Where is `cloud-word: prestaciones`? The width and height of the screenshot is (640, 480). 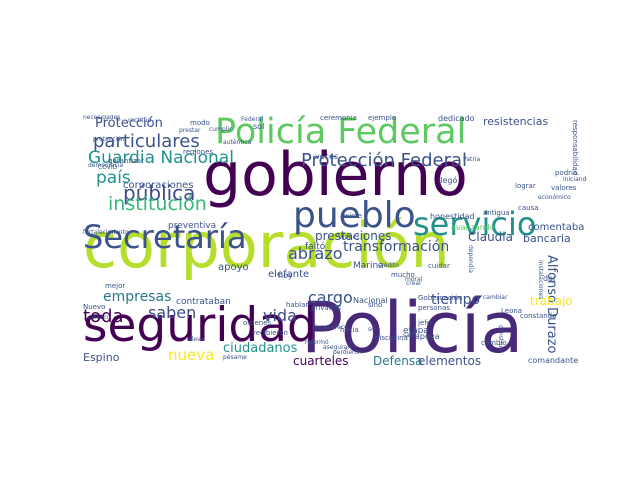 cloud-word: prestaciones is located at coordinates (353, 236).